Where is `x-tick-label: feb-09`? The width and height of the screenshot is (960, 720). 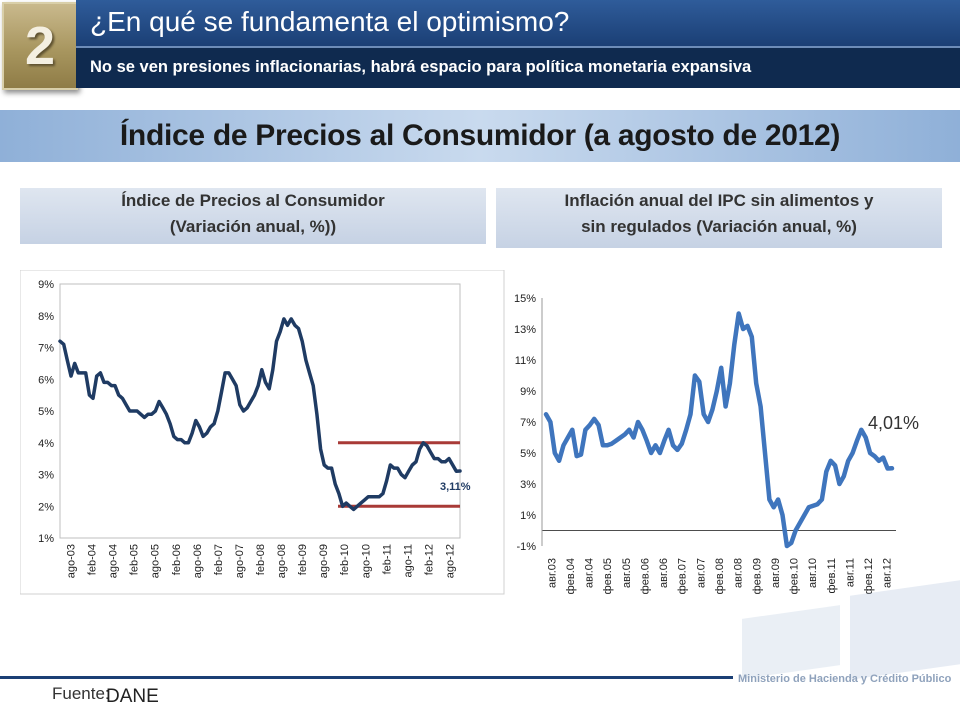 x-tick-label: feb-09 is located at coordinates (303, 559).